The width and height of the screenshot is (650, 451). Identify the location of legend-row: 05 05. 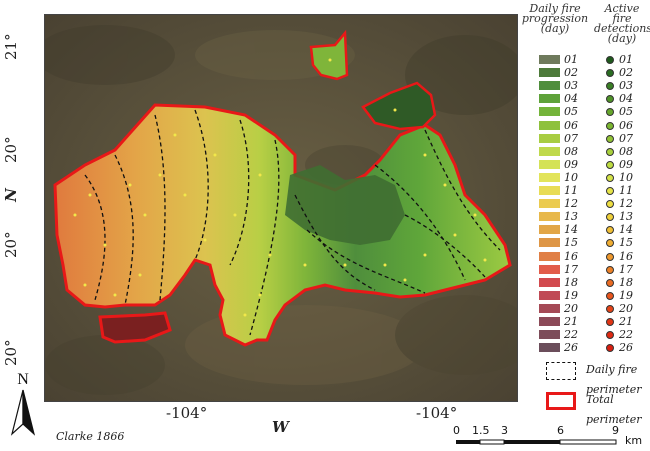
(584, 112).